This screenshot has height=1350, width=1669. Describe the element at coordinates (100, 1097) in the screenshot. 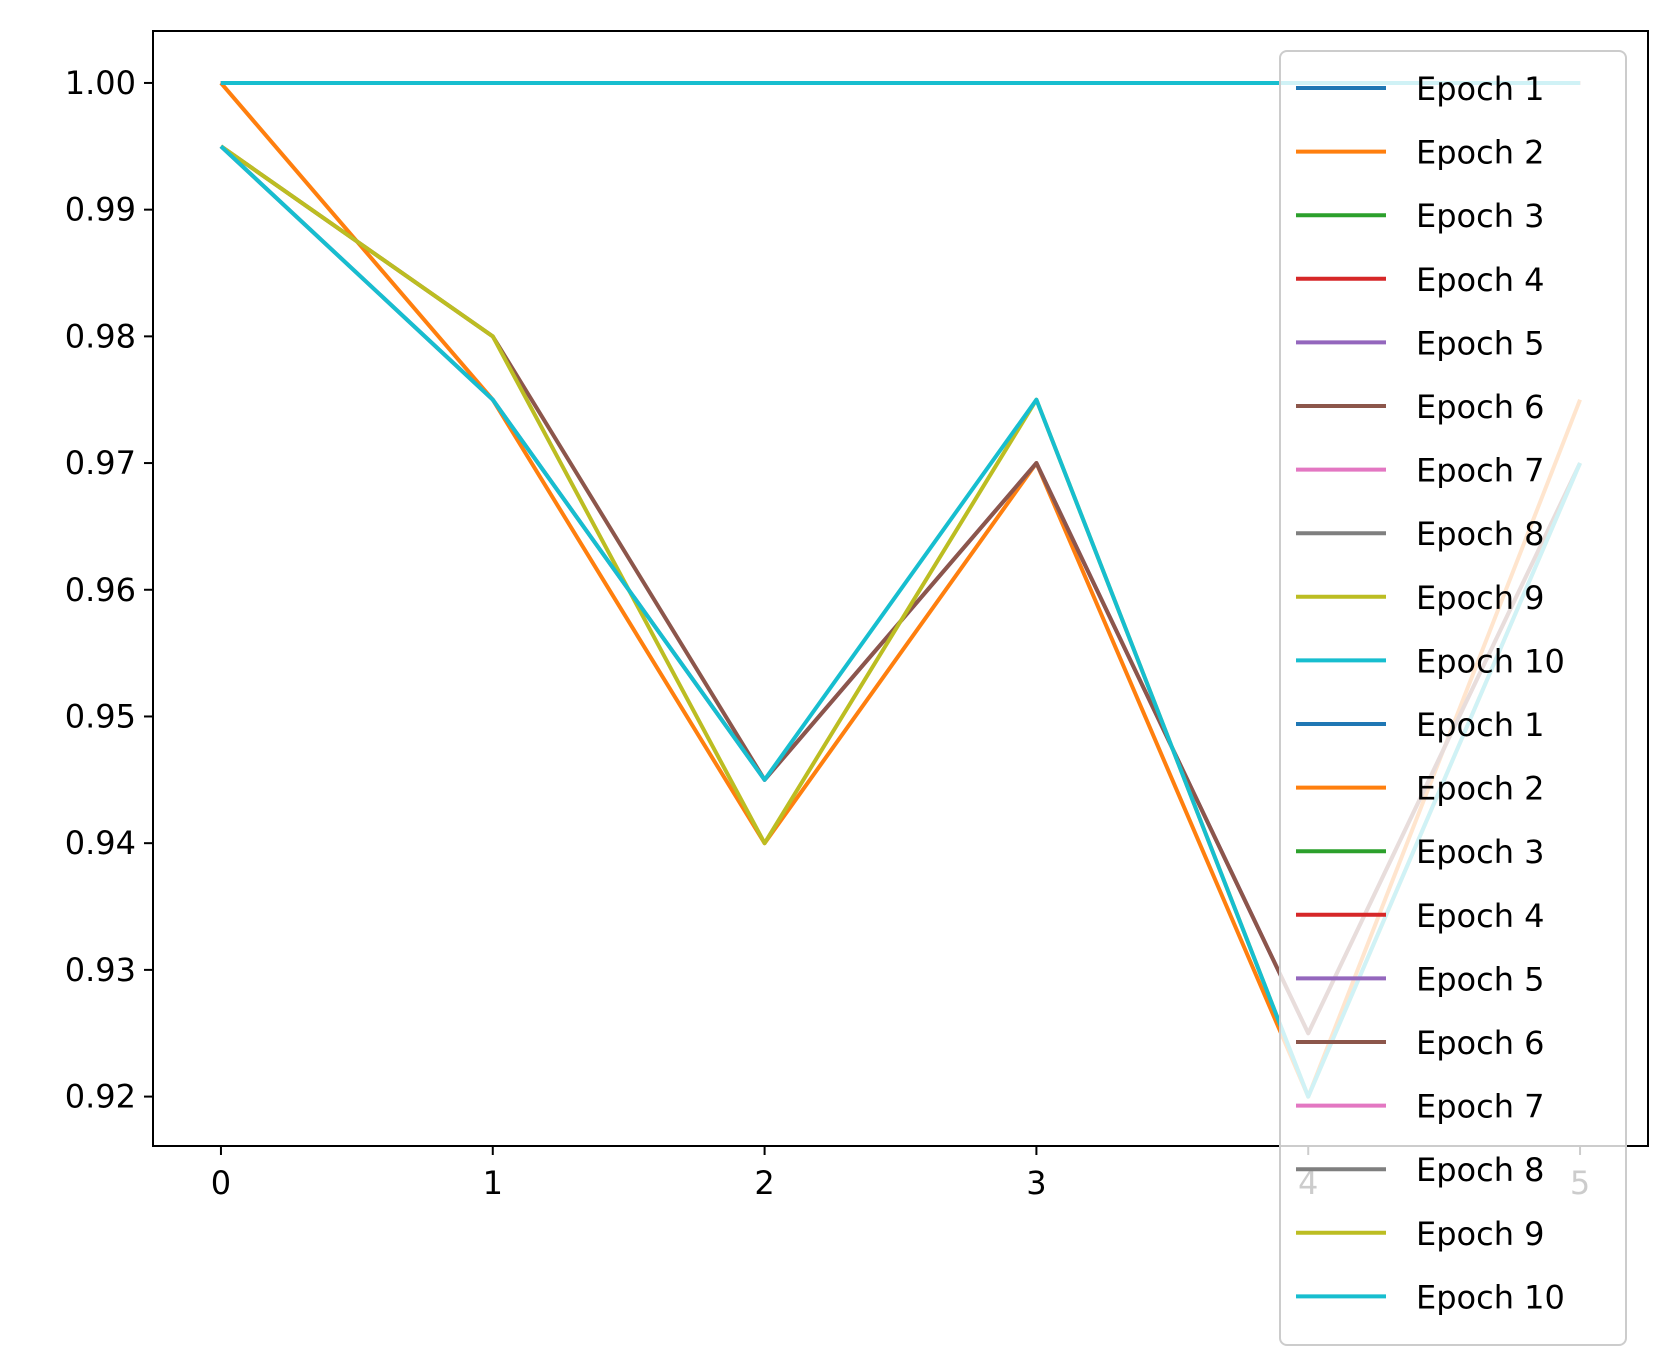

I see `y-tick-label: 0.92` at that location.